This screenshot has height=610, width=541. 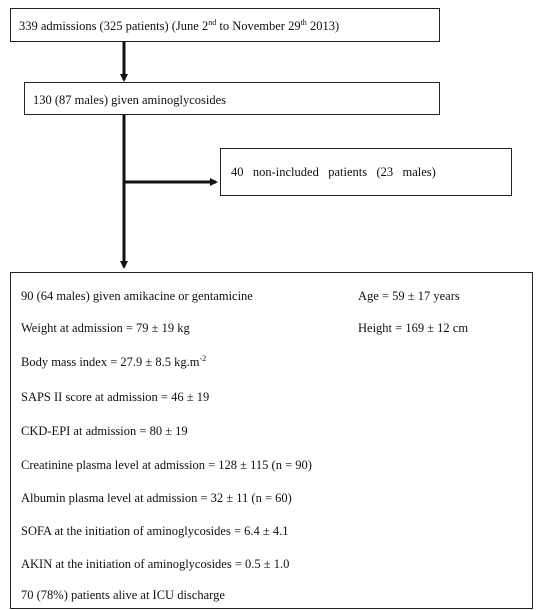 What do you see at coordinates (333, 172) in the screenshot?
I see `non-included-text: 40 non-included patients (23 males)` at bounding box center [333, 172].